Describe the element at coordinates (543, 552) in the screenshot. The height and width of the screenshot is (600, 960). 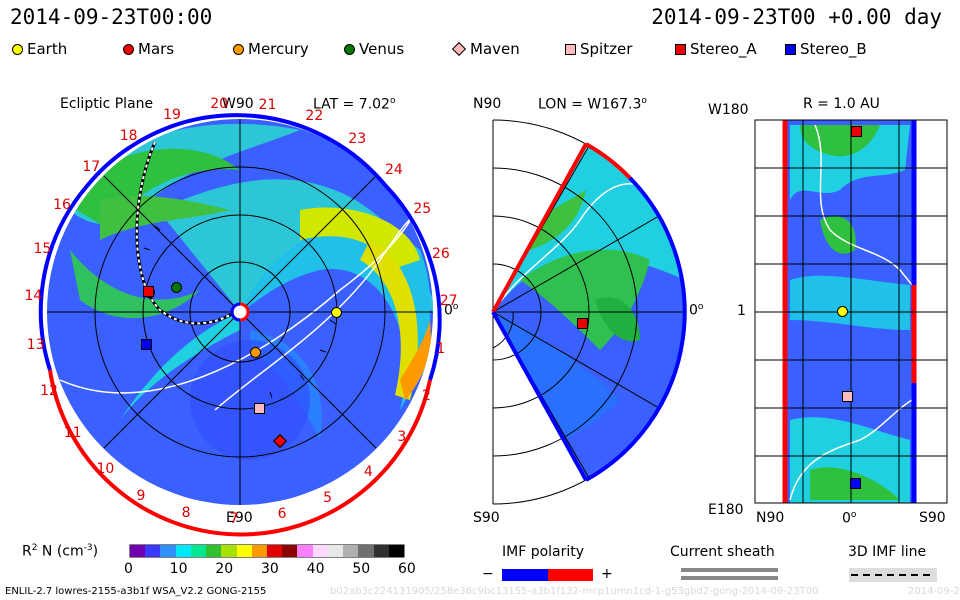
I see `imf-polarity-title: IMF polarity` at that location.